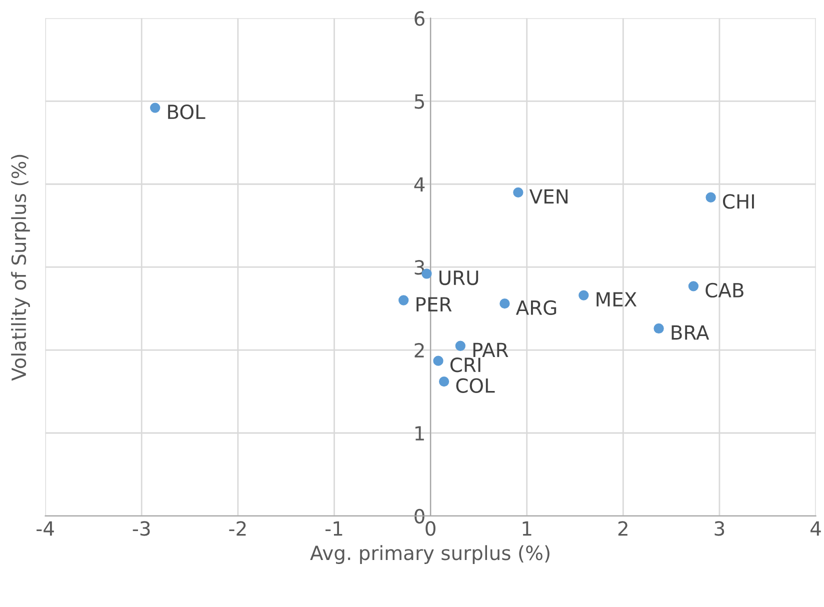 This screenshot has width=824, height=607. Describe the element at coordinates (141, 528) in the screenshot. I see `x-tick-label: -3` at that location.